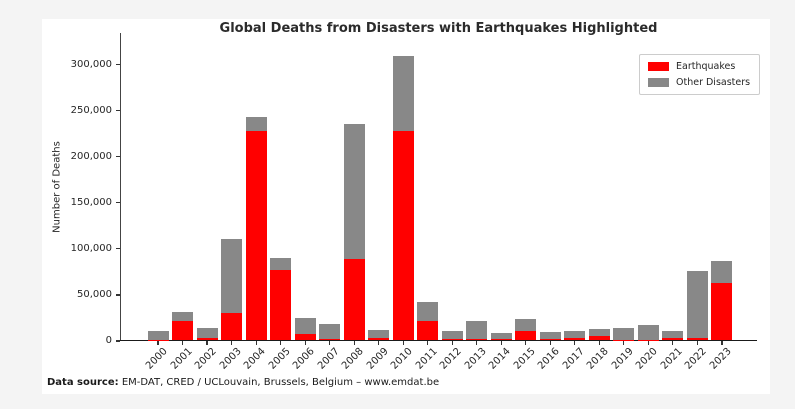  I want to click on bar-group-2013, so click(477, 330).